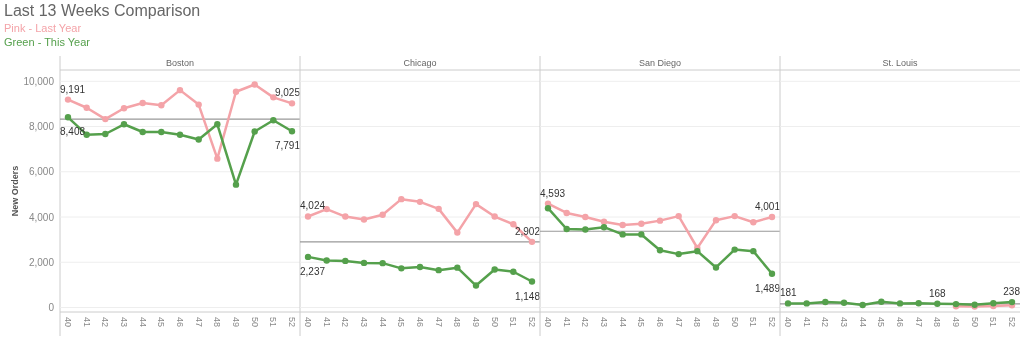 The image size is (1024, 342). Describe the element at coordinates (313, 271) in the screenshot. I see `data-label: 2,237` at that location.